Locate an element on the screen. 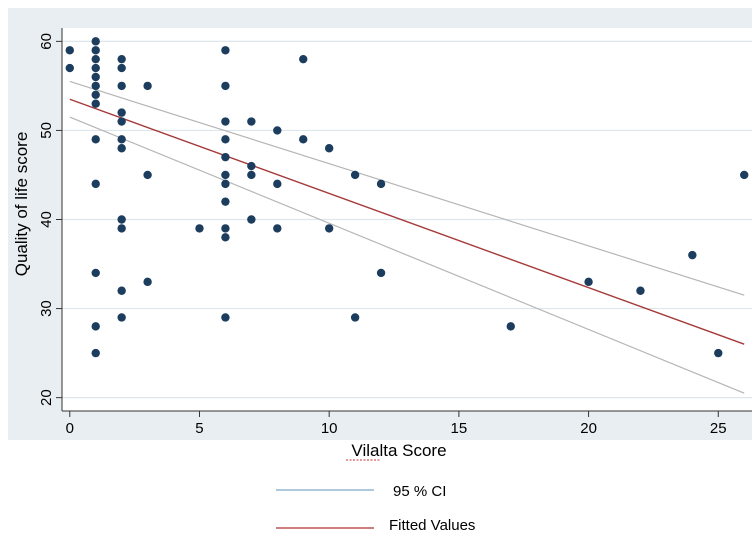 The width and height of the screenshot is (752, 533). x-tick-label-0: 0 is located at coordinates (70, 428).